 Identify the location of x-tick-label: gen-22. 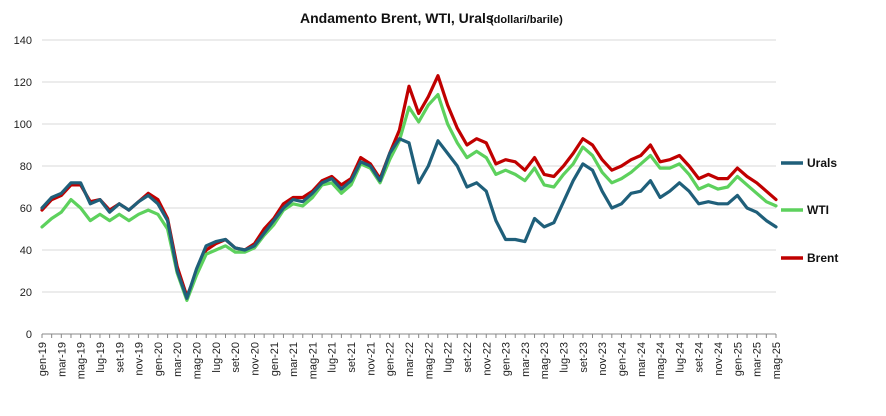
(391, 359).